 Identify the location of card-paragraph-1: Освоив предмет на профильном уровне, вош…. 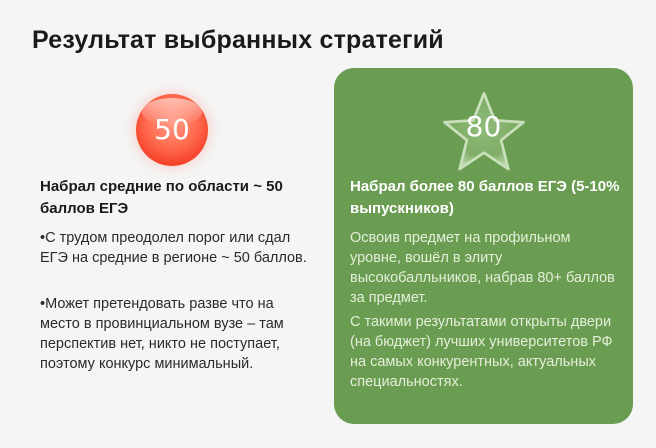
(482, 268).